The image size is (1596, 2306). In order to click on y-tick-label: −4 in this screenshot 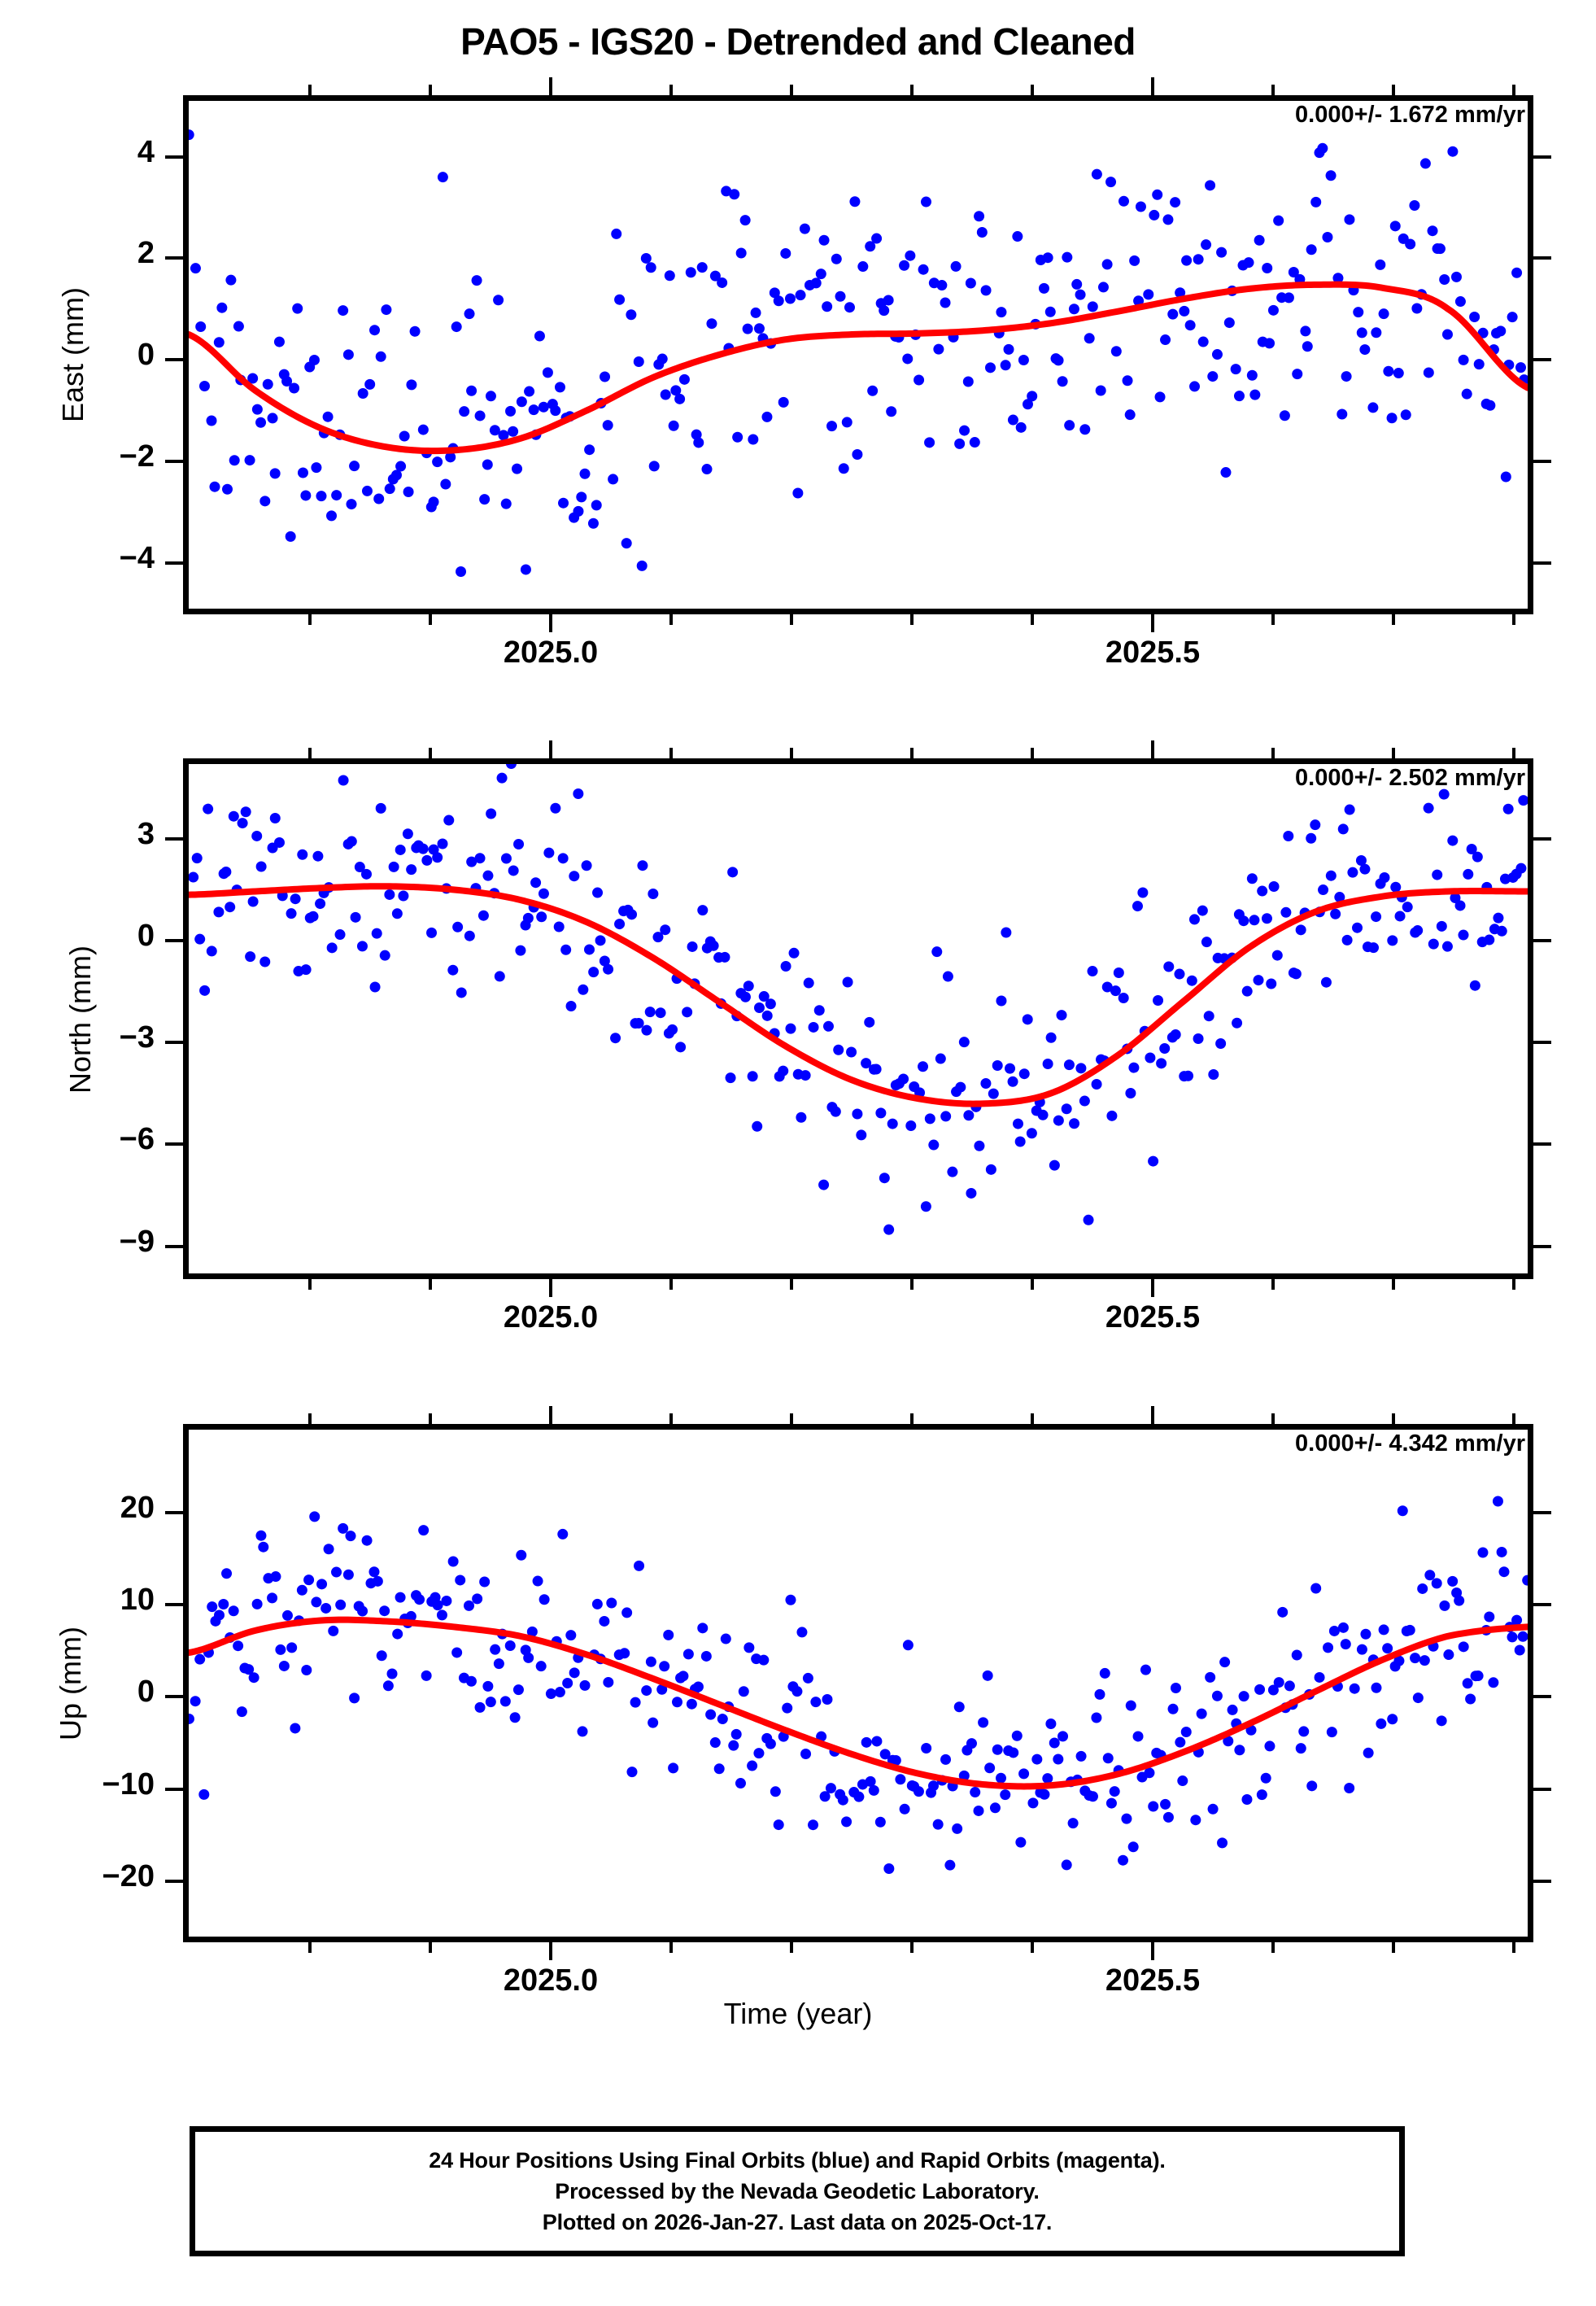, I will do `click(137, 557)`.